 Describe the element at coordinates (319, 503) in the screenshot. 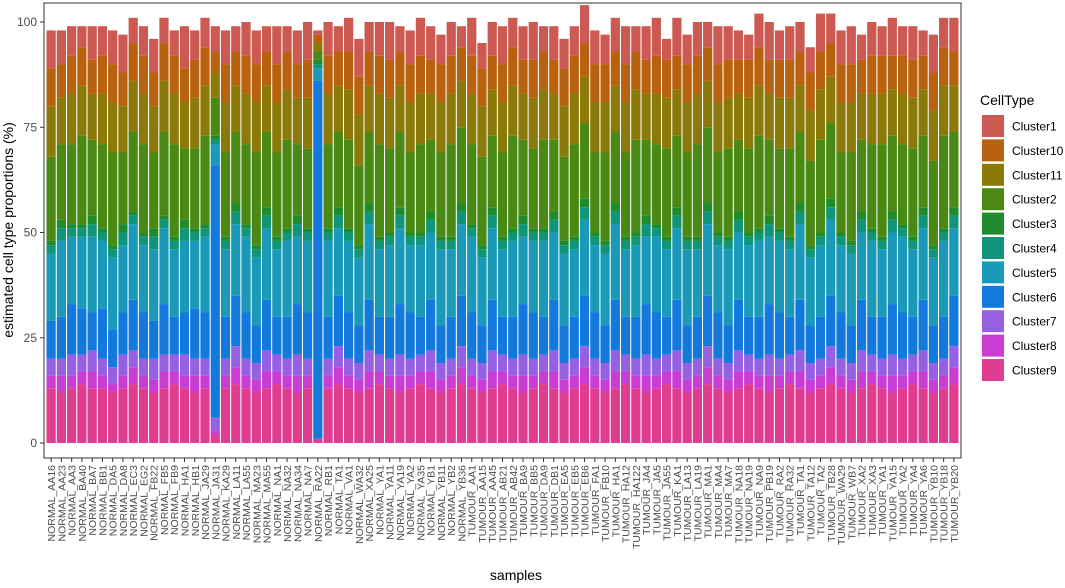

I see `x-tick-label: NORMAL_RA22` at that location.